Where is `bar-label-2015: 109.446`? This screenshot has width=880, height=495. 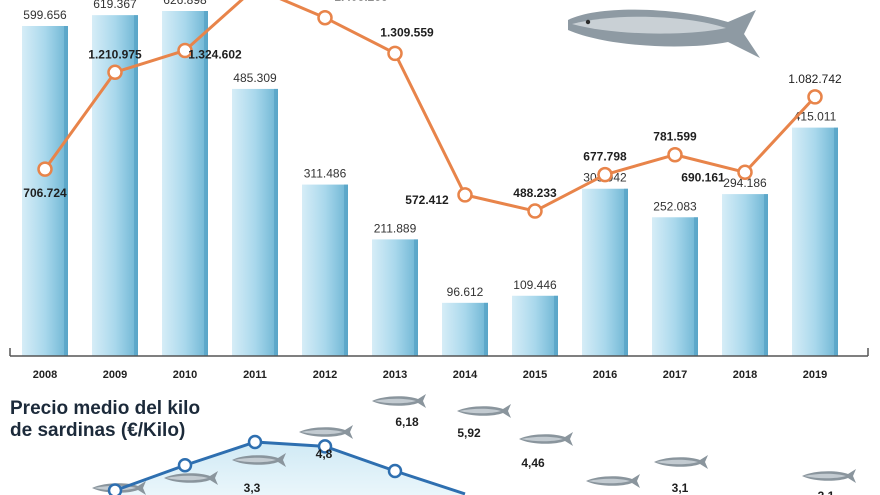 bar-label-2015: 109.446 is located at coordinates (535, 285).